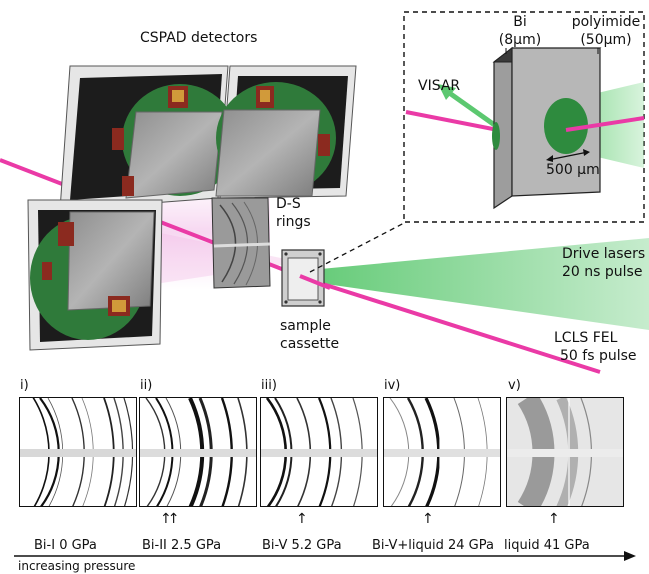 The height and width of the screenshot is (574, 649). What do you see at coordinates (286, 132) in the screenshot?
I see `detector-top-right` at bounding box center [286, 132].